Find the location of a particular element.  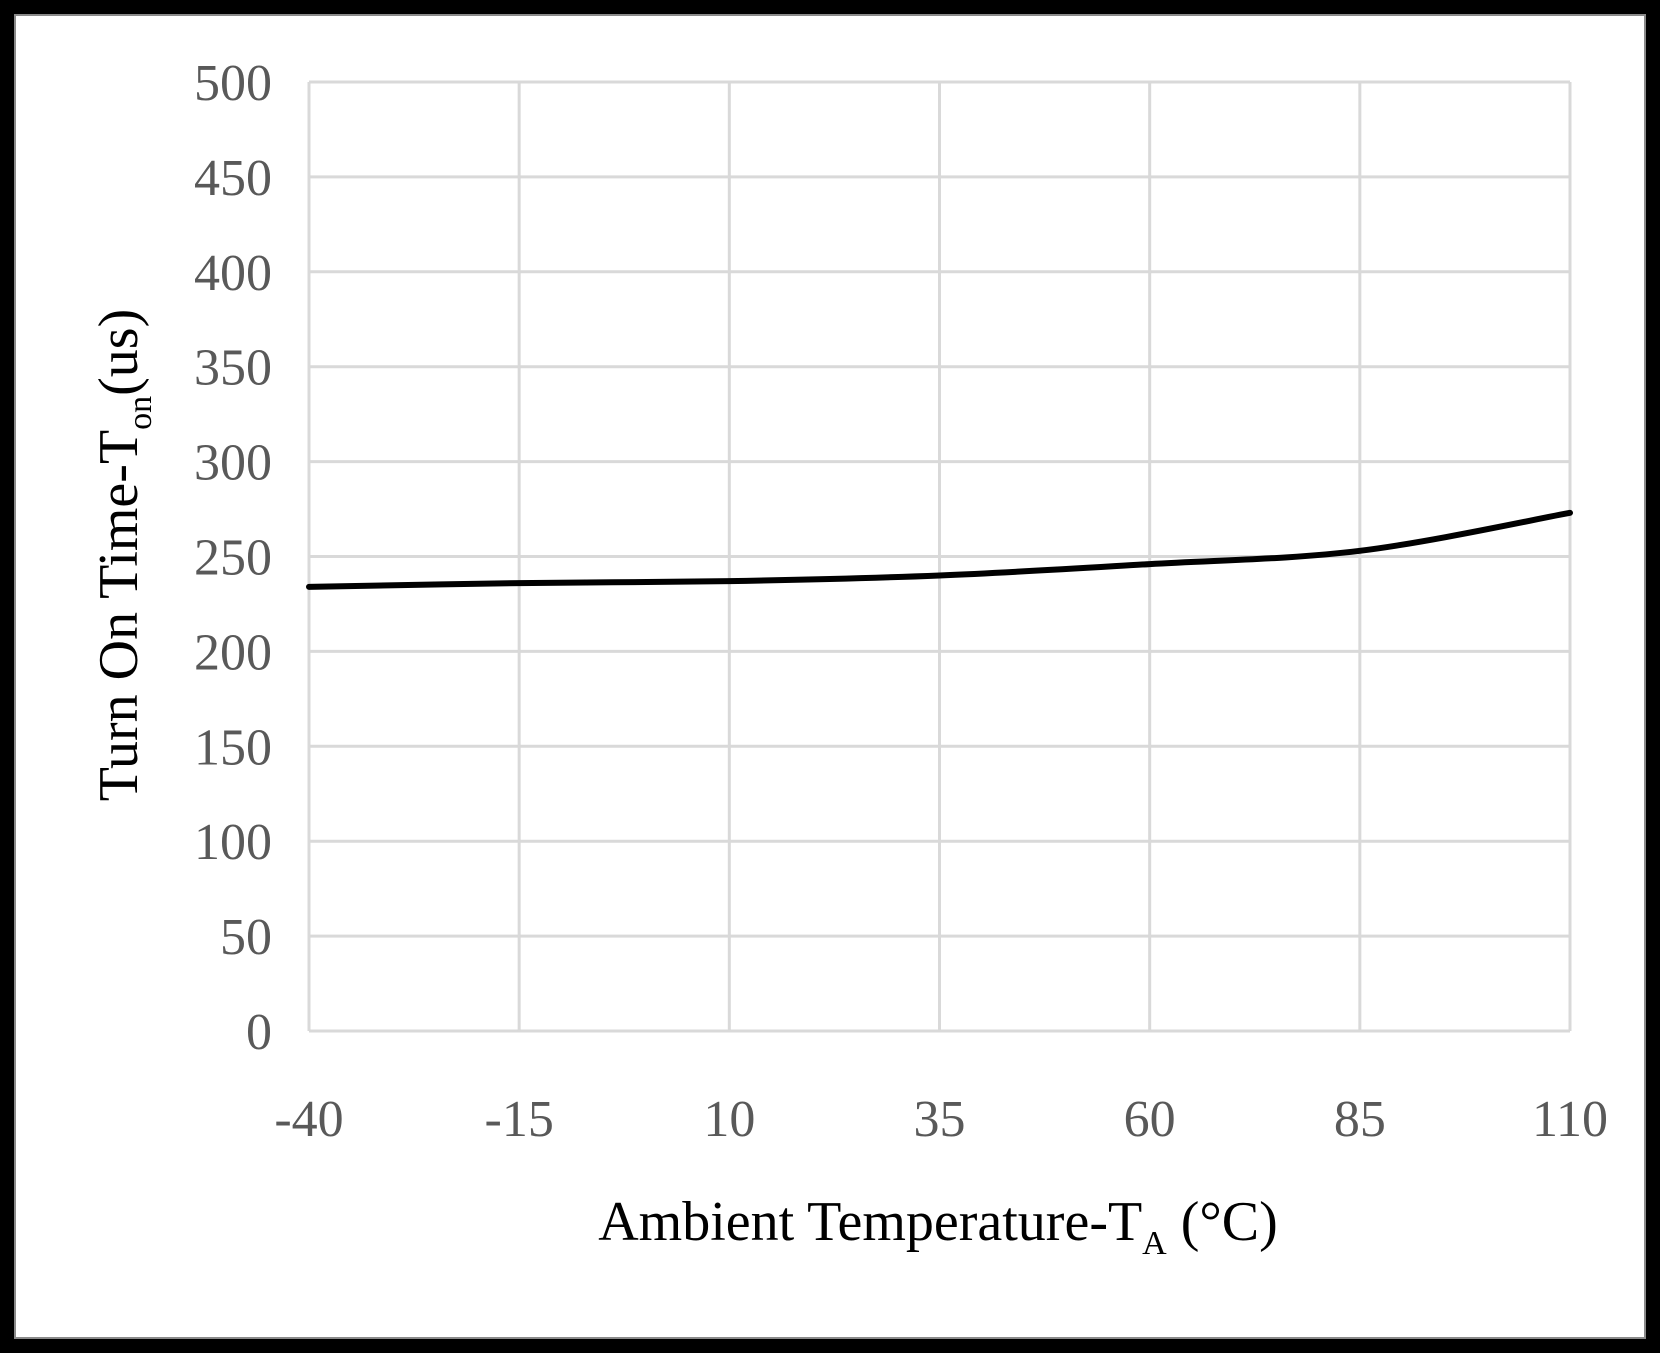

y-tick-label: 150 is located at coordinates (233, 747).